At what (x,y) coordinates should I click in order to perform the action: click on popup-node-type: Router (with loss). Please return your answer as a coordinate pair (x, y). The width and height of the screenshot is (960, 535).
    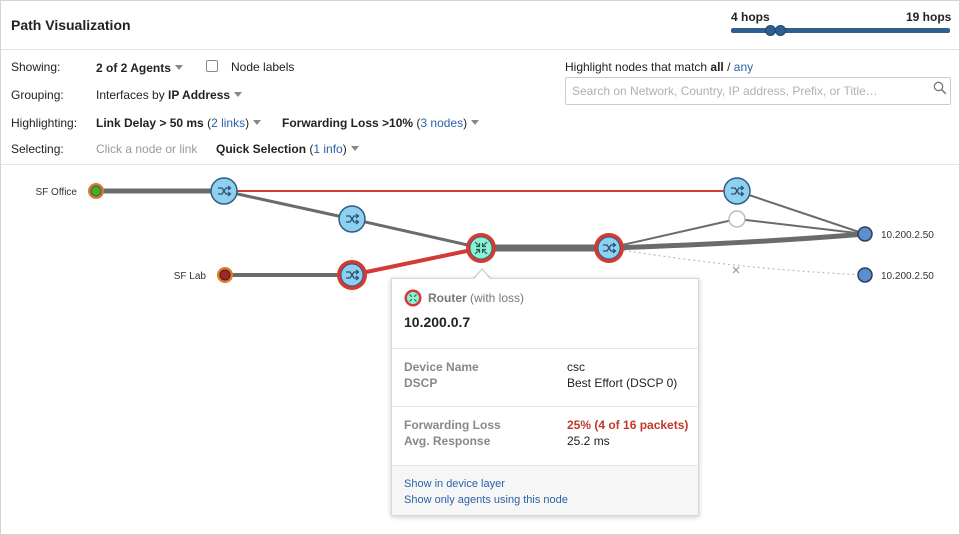
    Looking at the image, I should click on (476, 298).